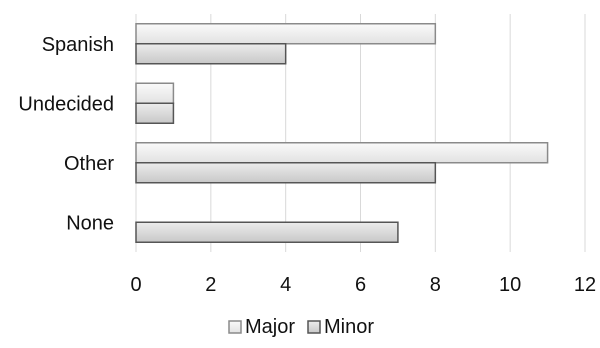  I want to click on bar-minor-none, so click(267, 232).